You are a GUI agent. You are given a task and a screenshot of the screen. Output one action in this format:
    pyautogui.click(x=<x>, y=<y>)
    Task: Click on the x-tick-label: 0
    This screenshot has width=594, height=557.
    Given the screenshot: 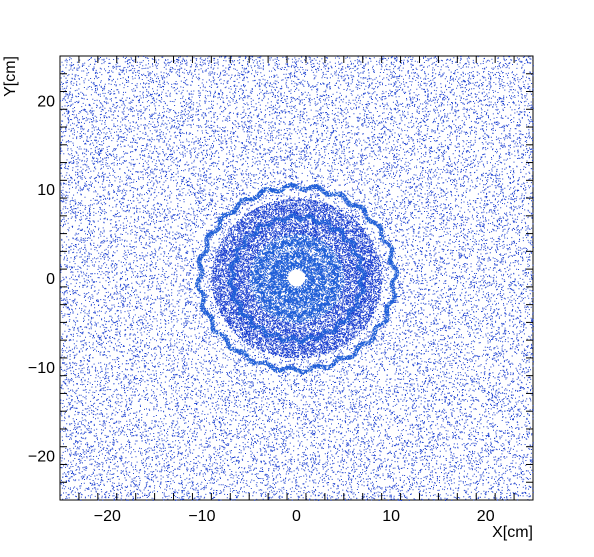 What is the action you would take?
    pyautogui.click(x=296, y=516)
    